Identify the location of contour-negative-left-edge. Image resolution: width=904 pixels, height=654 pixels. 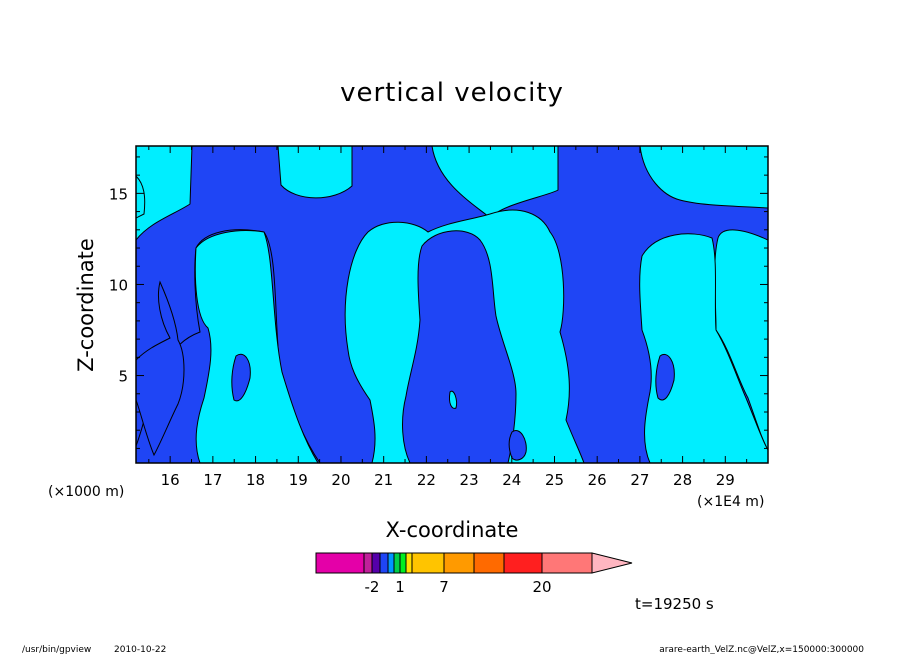
(160, 368).